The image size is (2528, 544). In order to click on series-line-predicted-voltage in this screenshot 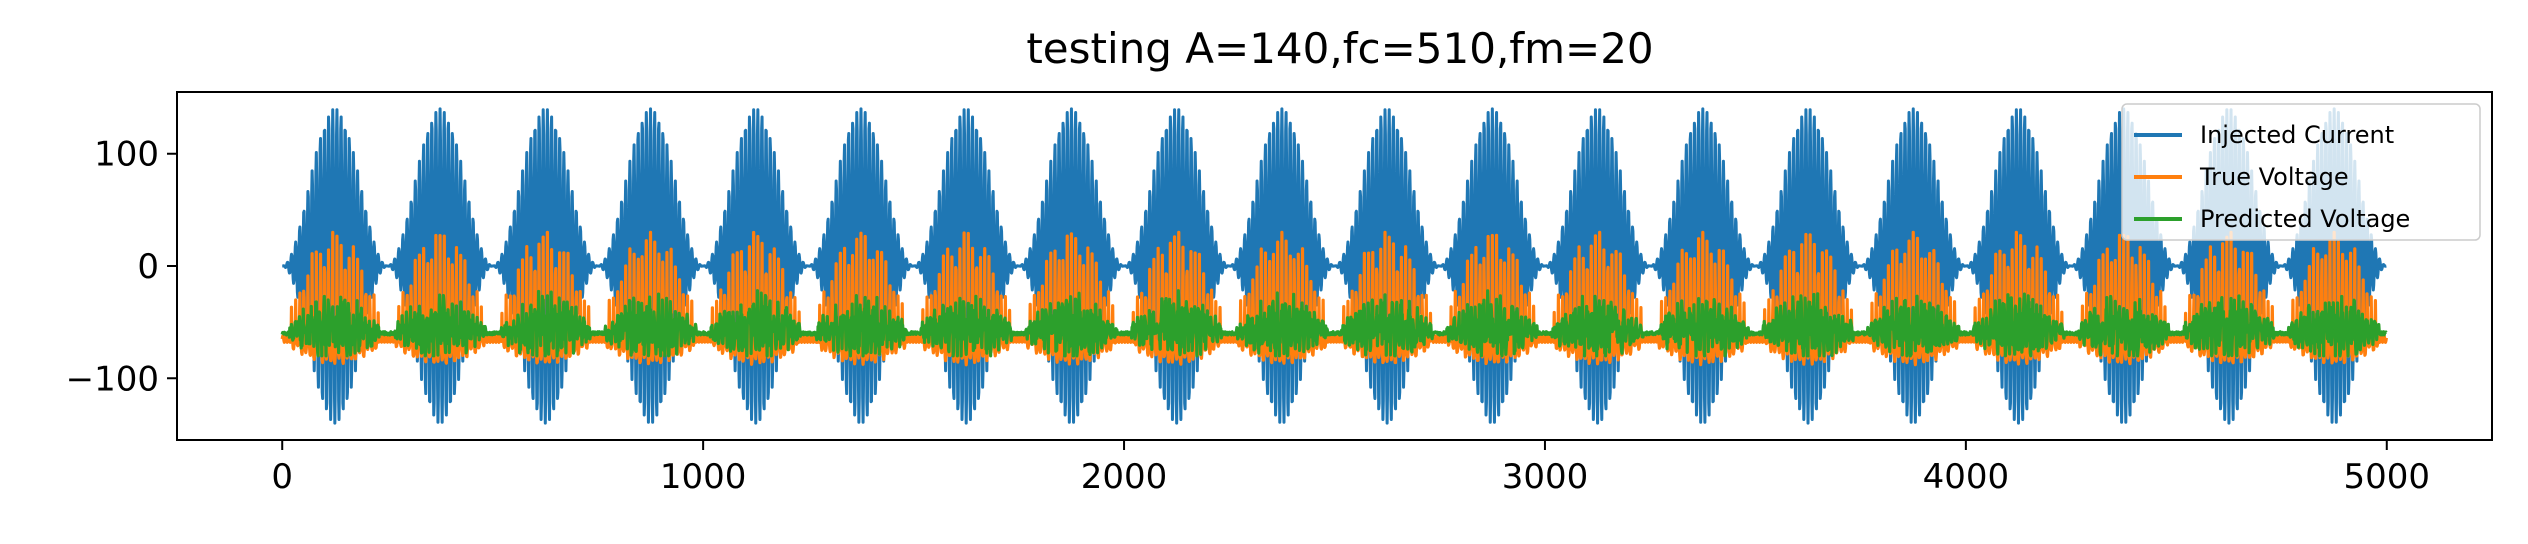, I will do `click(1334, 323)`.